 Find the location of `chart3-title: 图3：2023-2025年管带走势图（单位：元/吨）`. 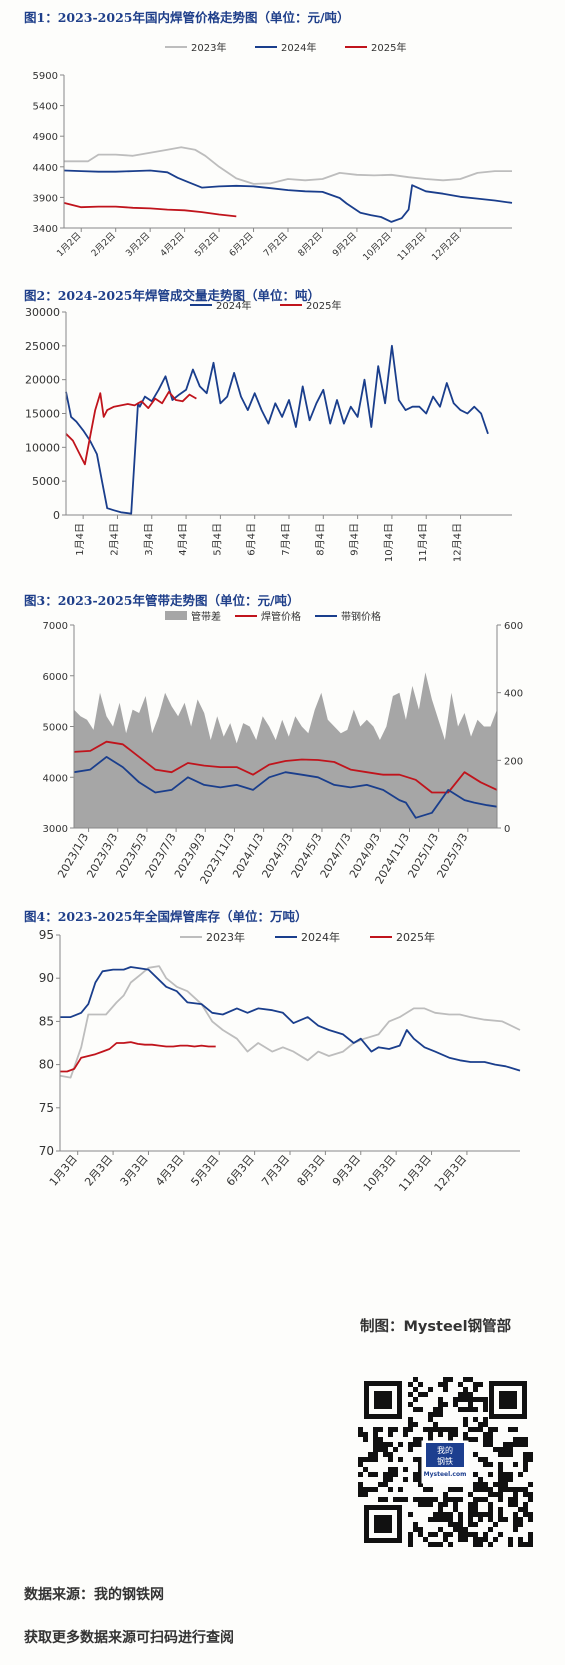

chart3-title: 图3：2023-2025年管带走势图（单位：元/吨） is located at coordinates (162, 600).